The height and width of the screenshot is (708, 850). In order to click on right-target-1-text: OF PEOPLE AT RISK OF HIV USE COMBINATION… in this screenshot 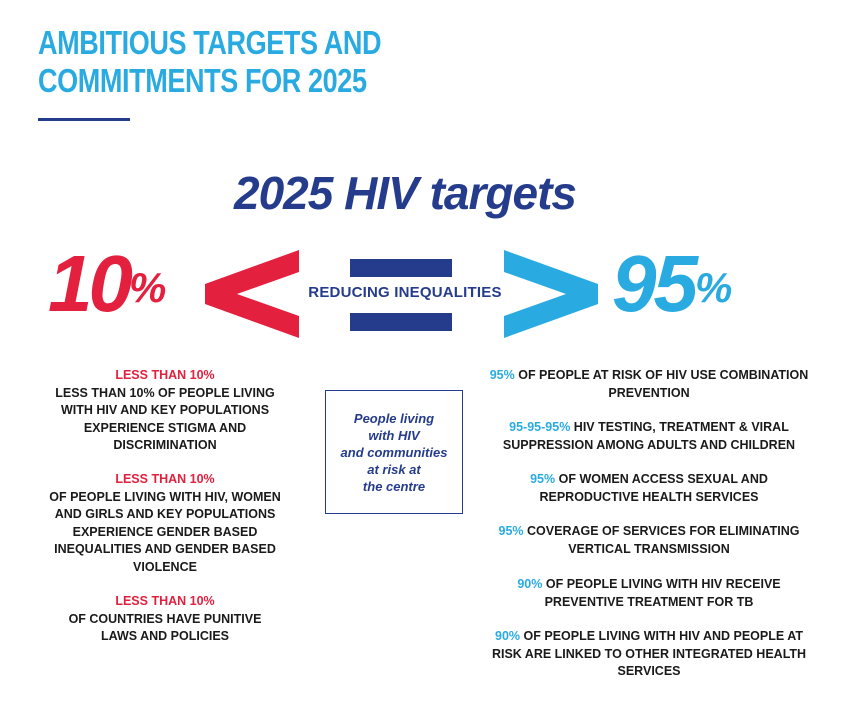, I will do `click(663, 384)`.